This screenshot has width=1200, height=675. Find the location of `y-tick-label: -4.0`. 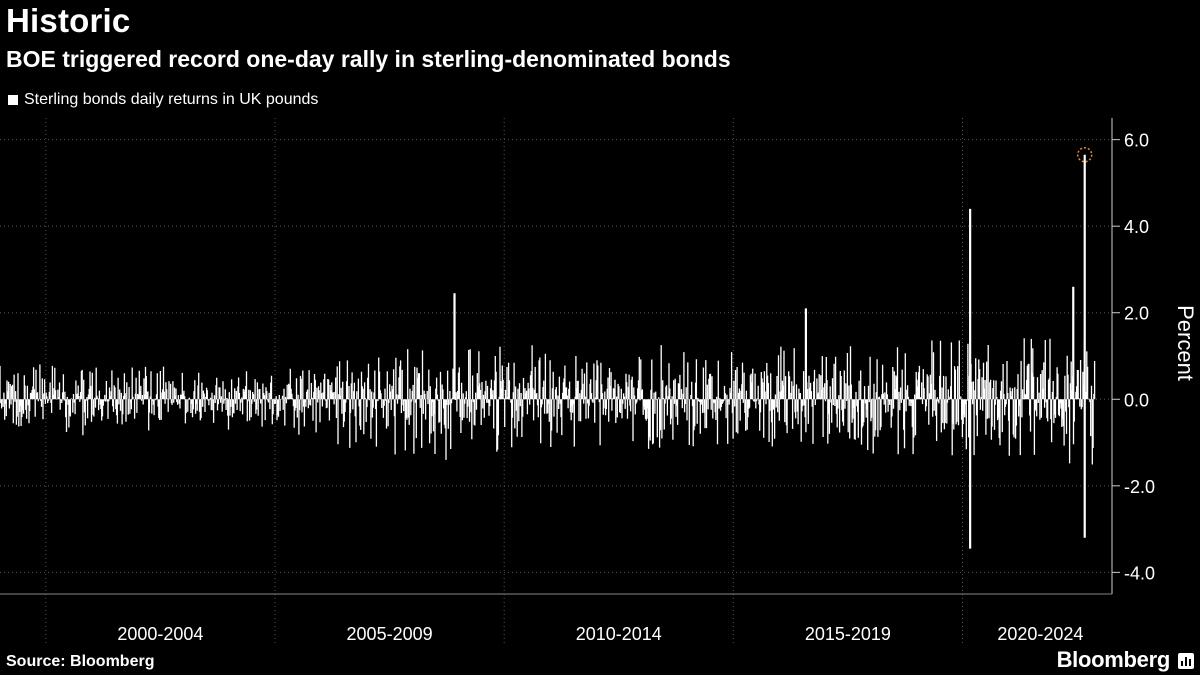

y-tick-label: -4.0 is located at coordinates (1139, 573).